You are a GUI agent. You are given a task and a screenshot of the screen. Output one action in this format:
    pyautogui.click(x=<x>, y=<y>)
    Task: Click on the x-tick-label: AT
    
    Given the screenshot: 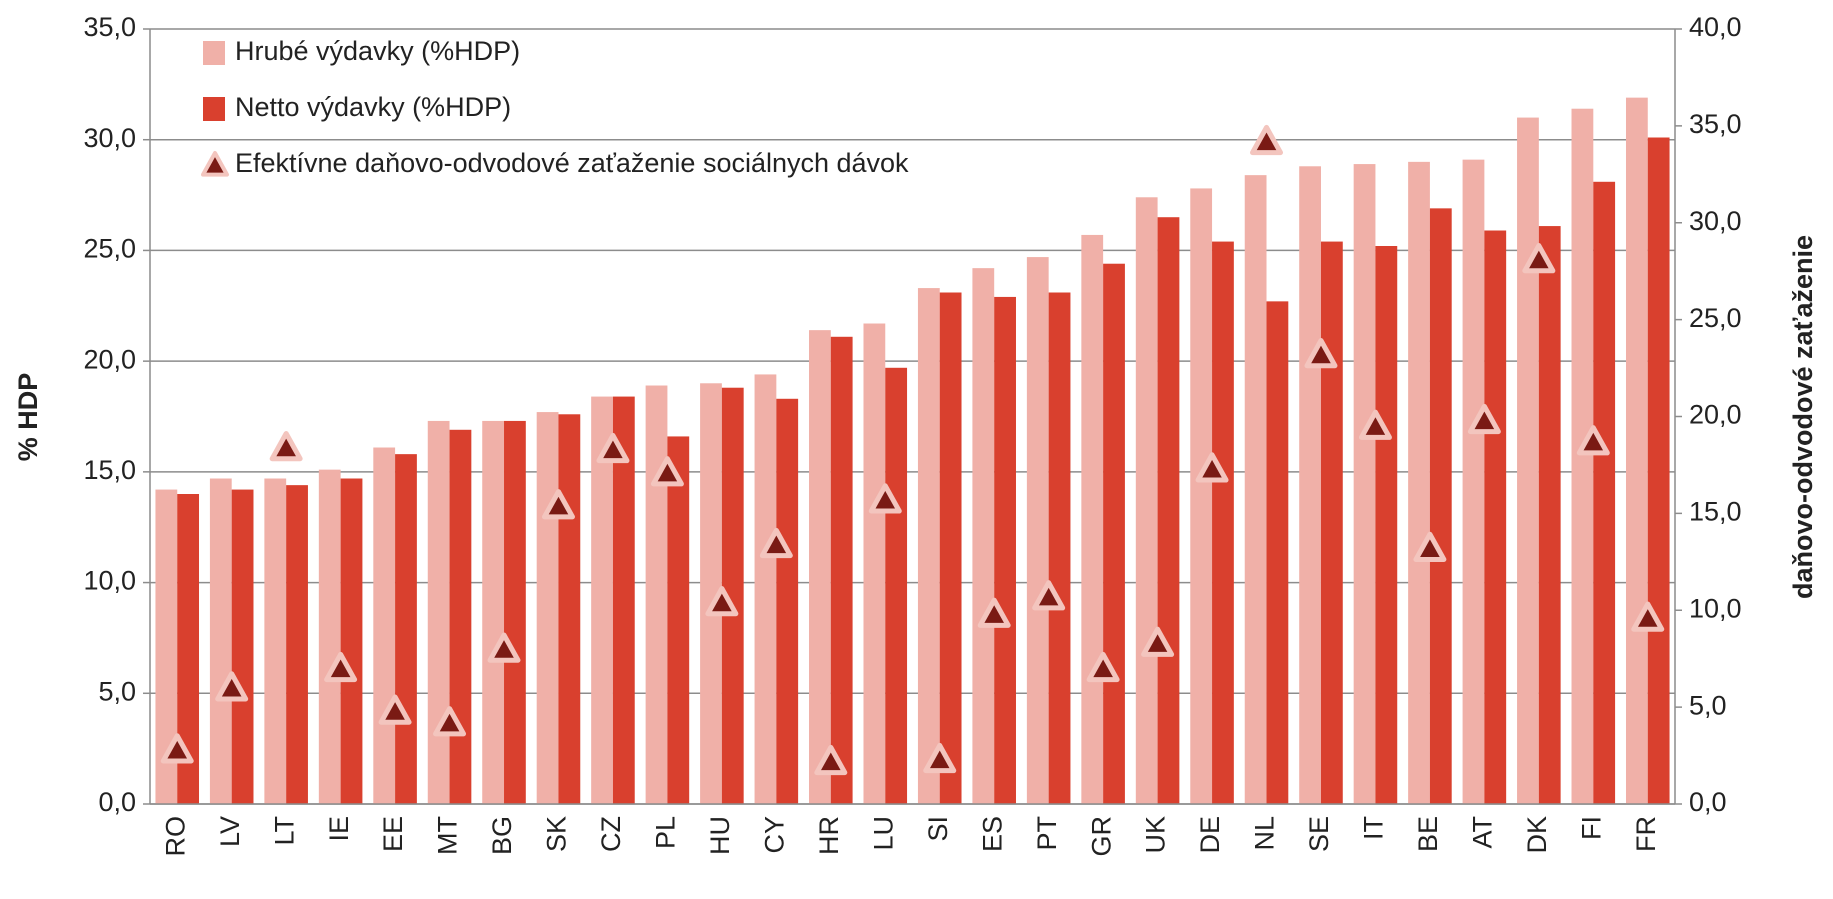 What is the action you would take?
    pyautogui.click(x=1483, y=832)
    